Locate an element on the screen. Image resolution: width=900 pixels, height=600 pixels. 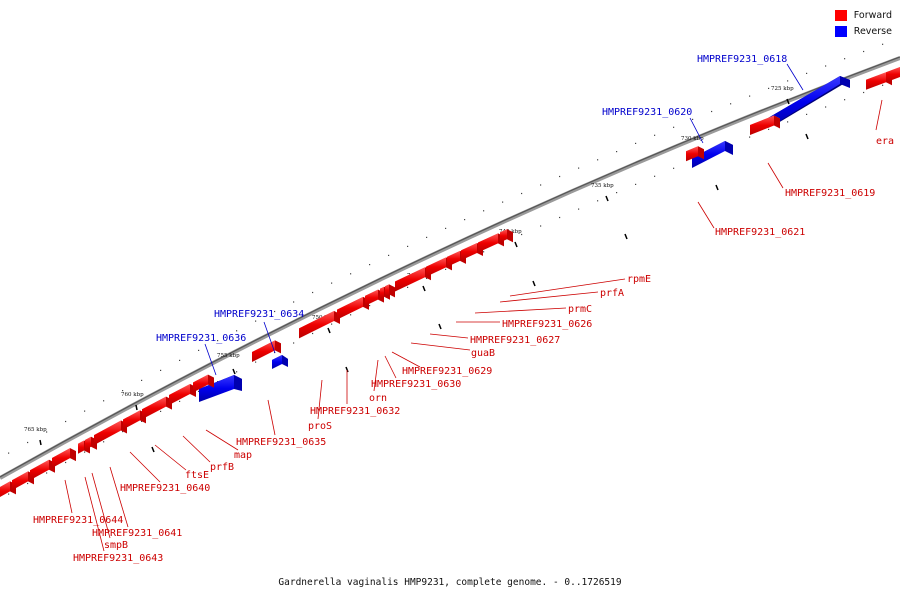
legend-forward: Forward is located at coordinates (863, 15).